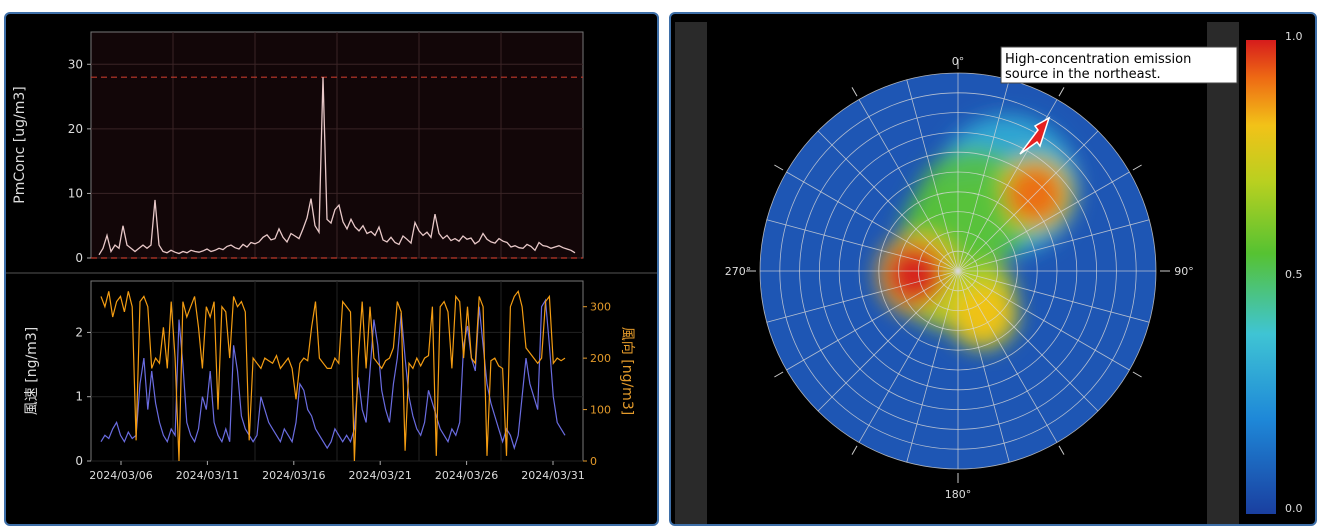 The image size is (1320, 528). Describe the element at coordinates (738, 271) in the screenshot. I see `direction-label-west: 270°` at that location.